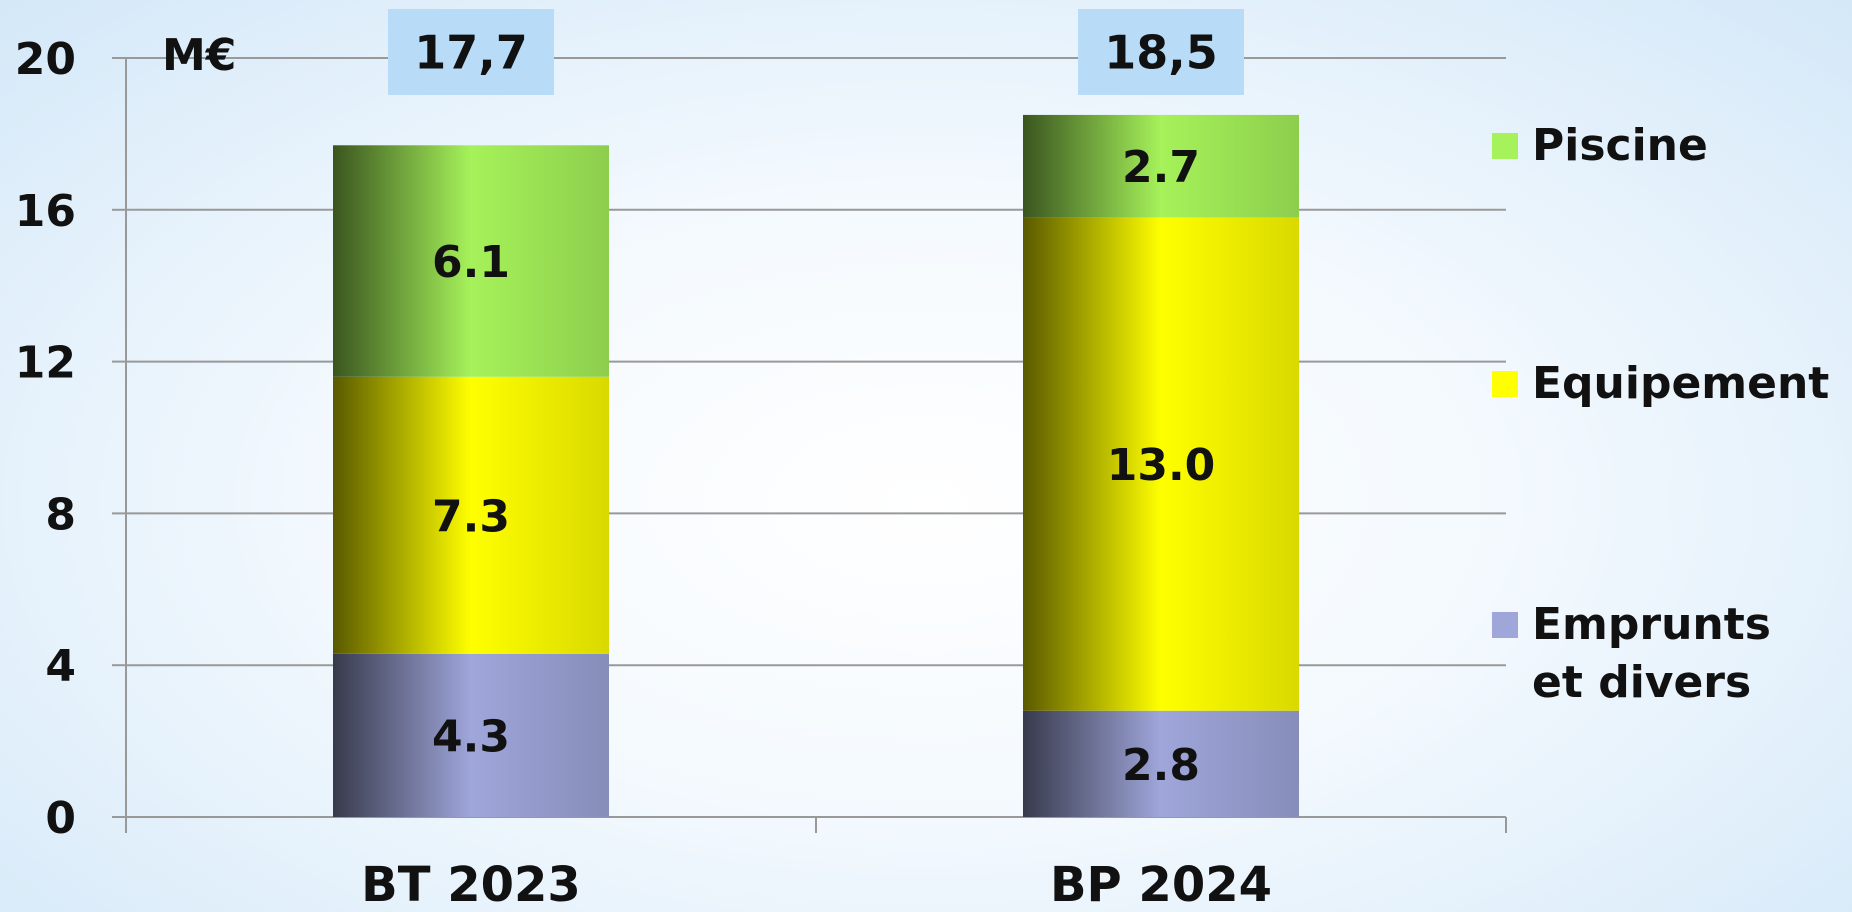 The image size is (1852, 912). I want to click on legend-item: Equipement, so click(1660, 384).